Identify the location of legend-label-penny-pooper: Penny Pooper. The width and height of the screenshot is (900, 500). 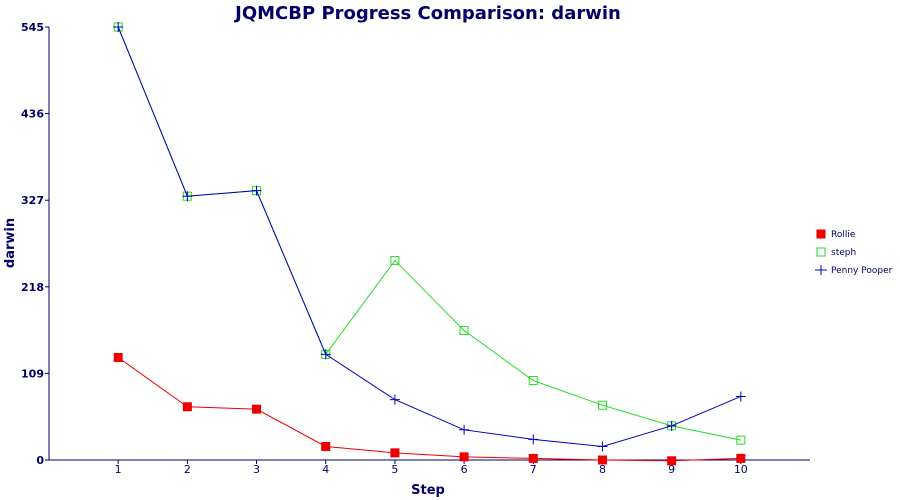
(862, 271).